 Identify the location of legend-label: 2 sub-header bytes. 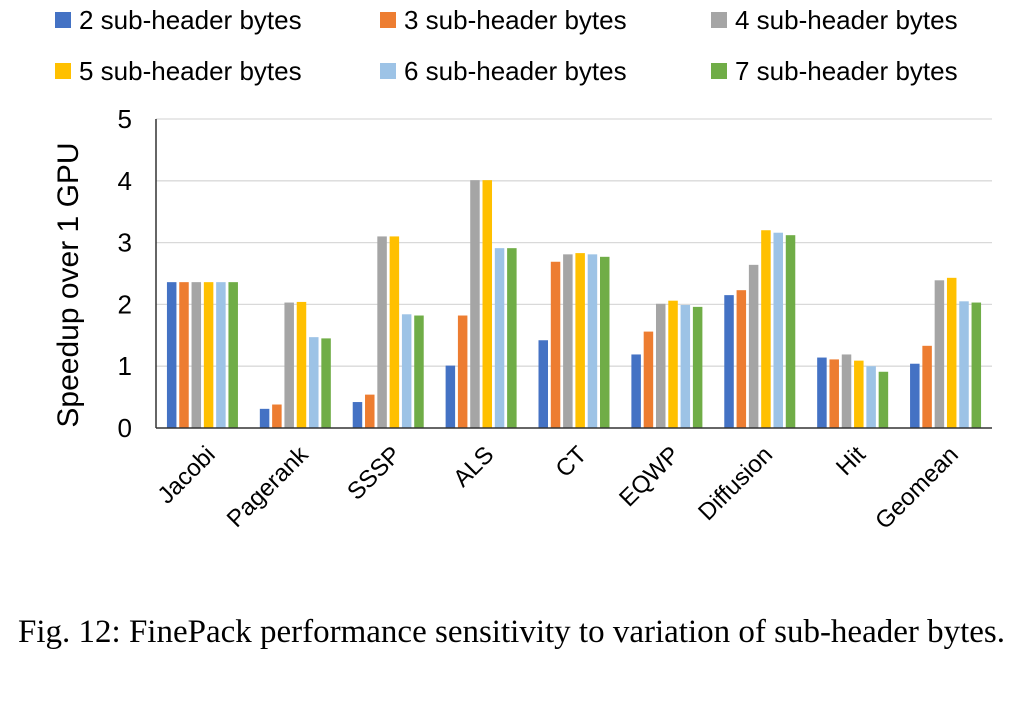
(190, 20).